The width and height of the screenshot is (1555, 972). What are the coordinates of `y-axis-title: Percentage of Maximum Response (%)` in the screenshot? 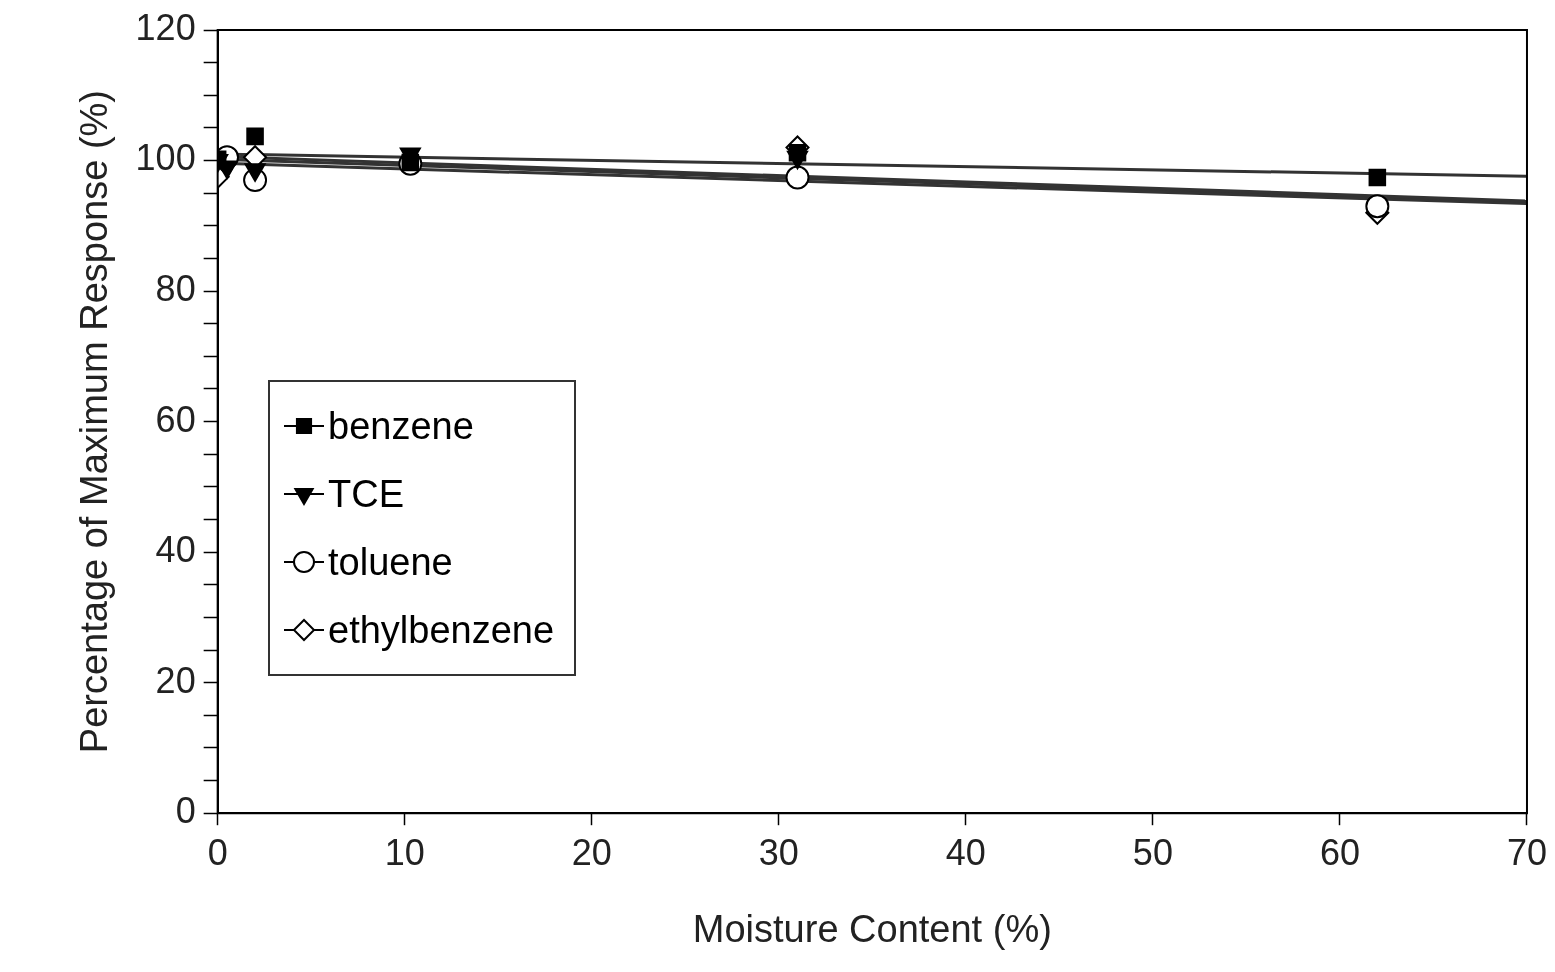 It's located at (94, 422).